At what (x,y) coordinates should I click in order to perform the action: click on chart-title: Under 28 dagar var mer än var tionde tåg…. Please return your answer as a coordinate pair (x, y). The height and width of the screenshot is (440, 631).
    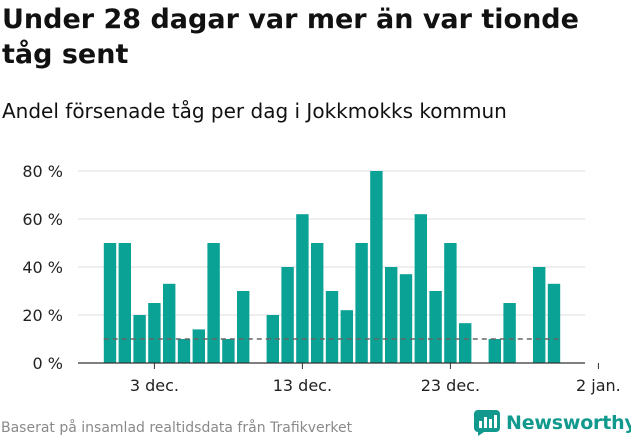
    Looking at the image, I should click on (290, 37).